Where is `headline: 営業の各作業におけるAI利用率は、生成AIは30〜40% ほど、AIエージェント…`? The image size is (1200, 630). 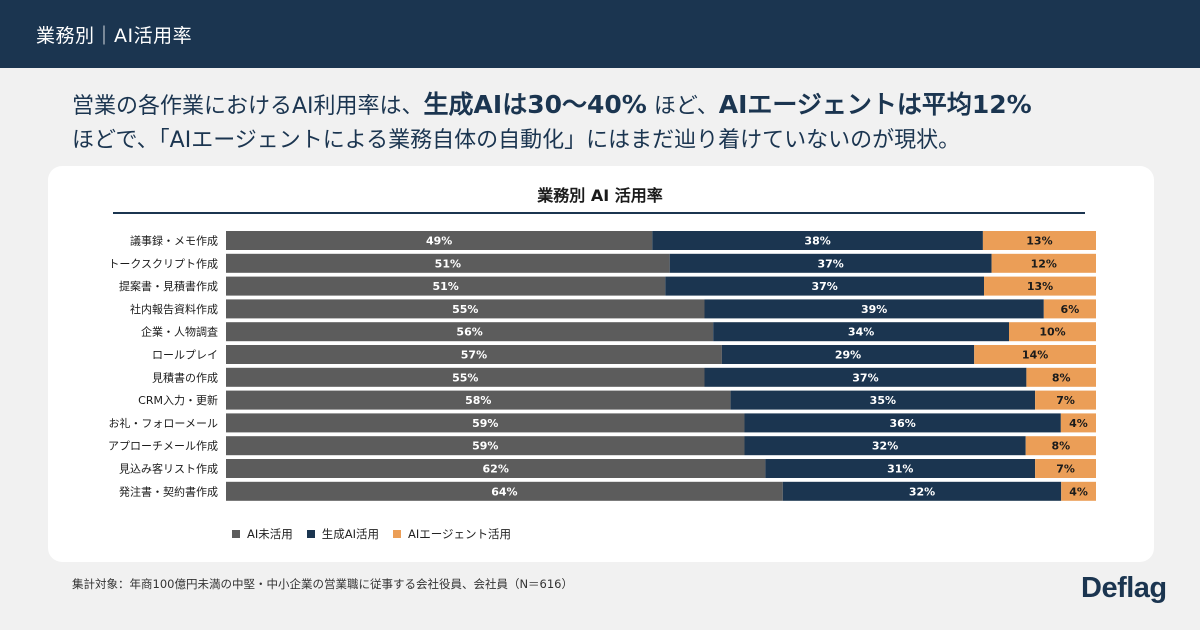 headline: 営業の各作業におけるAI利用率は、生成AIは30〜40% ほど、AIエージェント… is located at coordinates (617, 123).